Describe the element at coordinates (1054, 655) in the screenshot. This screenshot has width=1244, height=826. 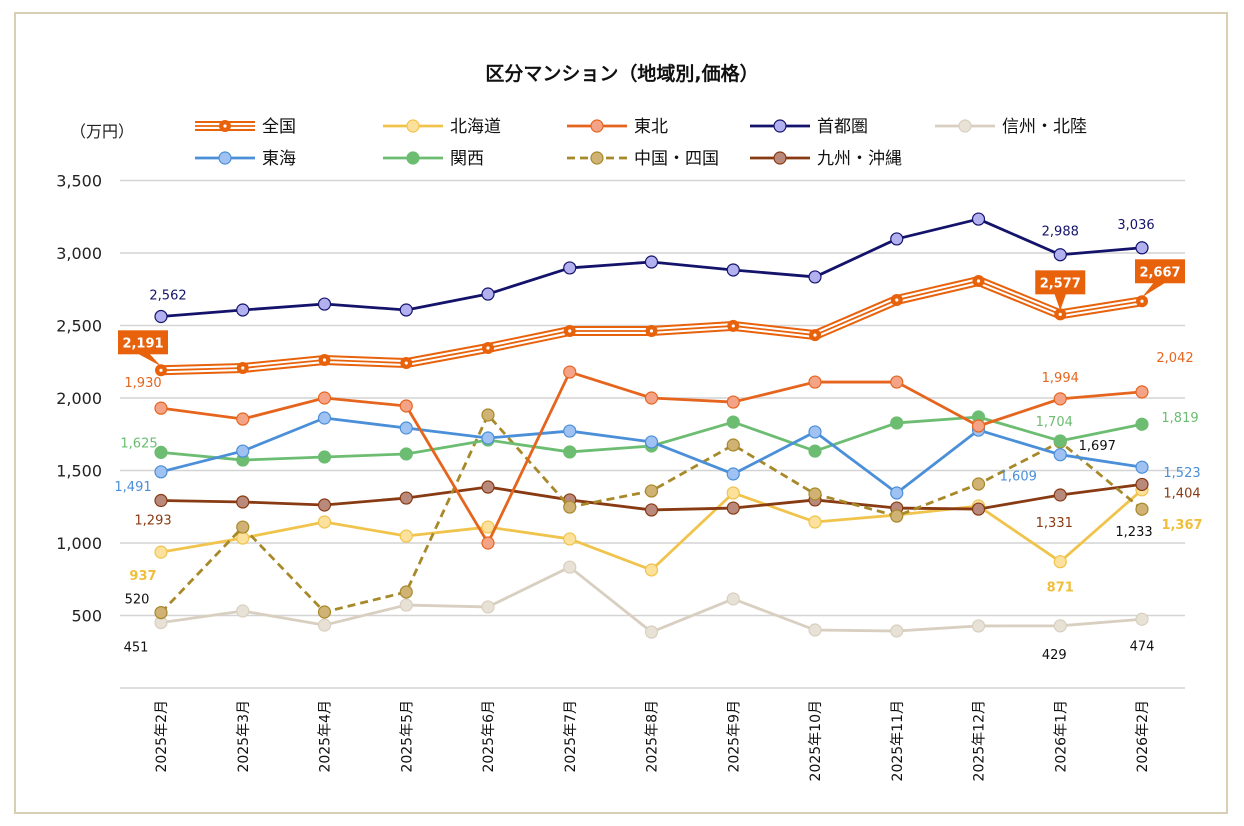
I see `data-label: 429` at that location.